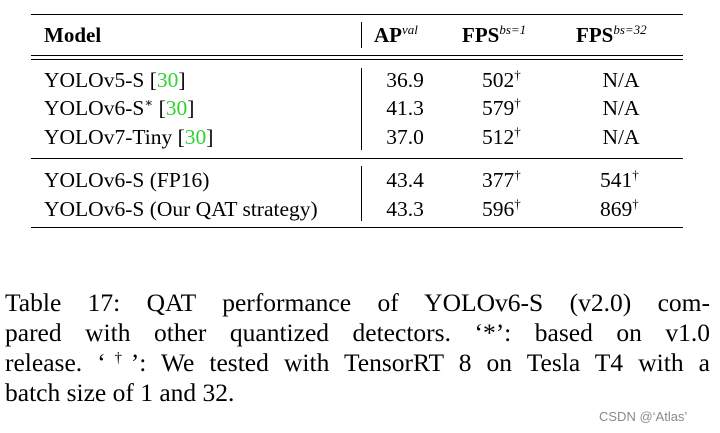  What do you see at coordinates (643, 416) in the screenshot?
I see `watermark: CSDN @‘Atlas’` at bounding box center [643, 416].